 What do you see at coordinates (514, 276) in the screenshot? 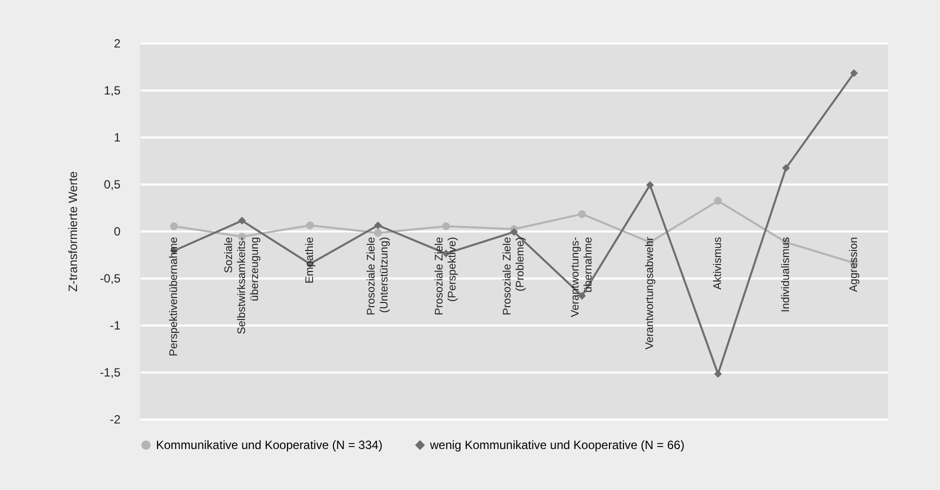
I see `category-label: Prosoziale Ziele (Probleme)` at bounding box center [514, 276].